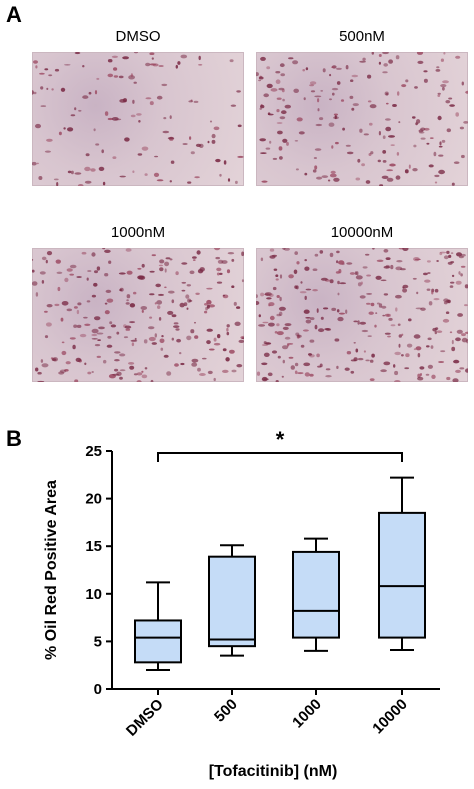  I want to click on y-axis-label: % Oil Red Positive Area, so click(51, 570).